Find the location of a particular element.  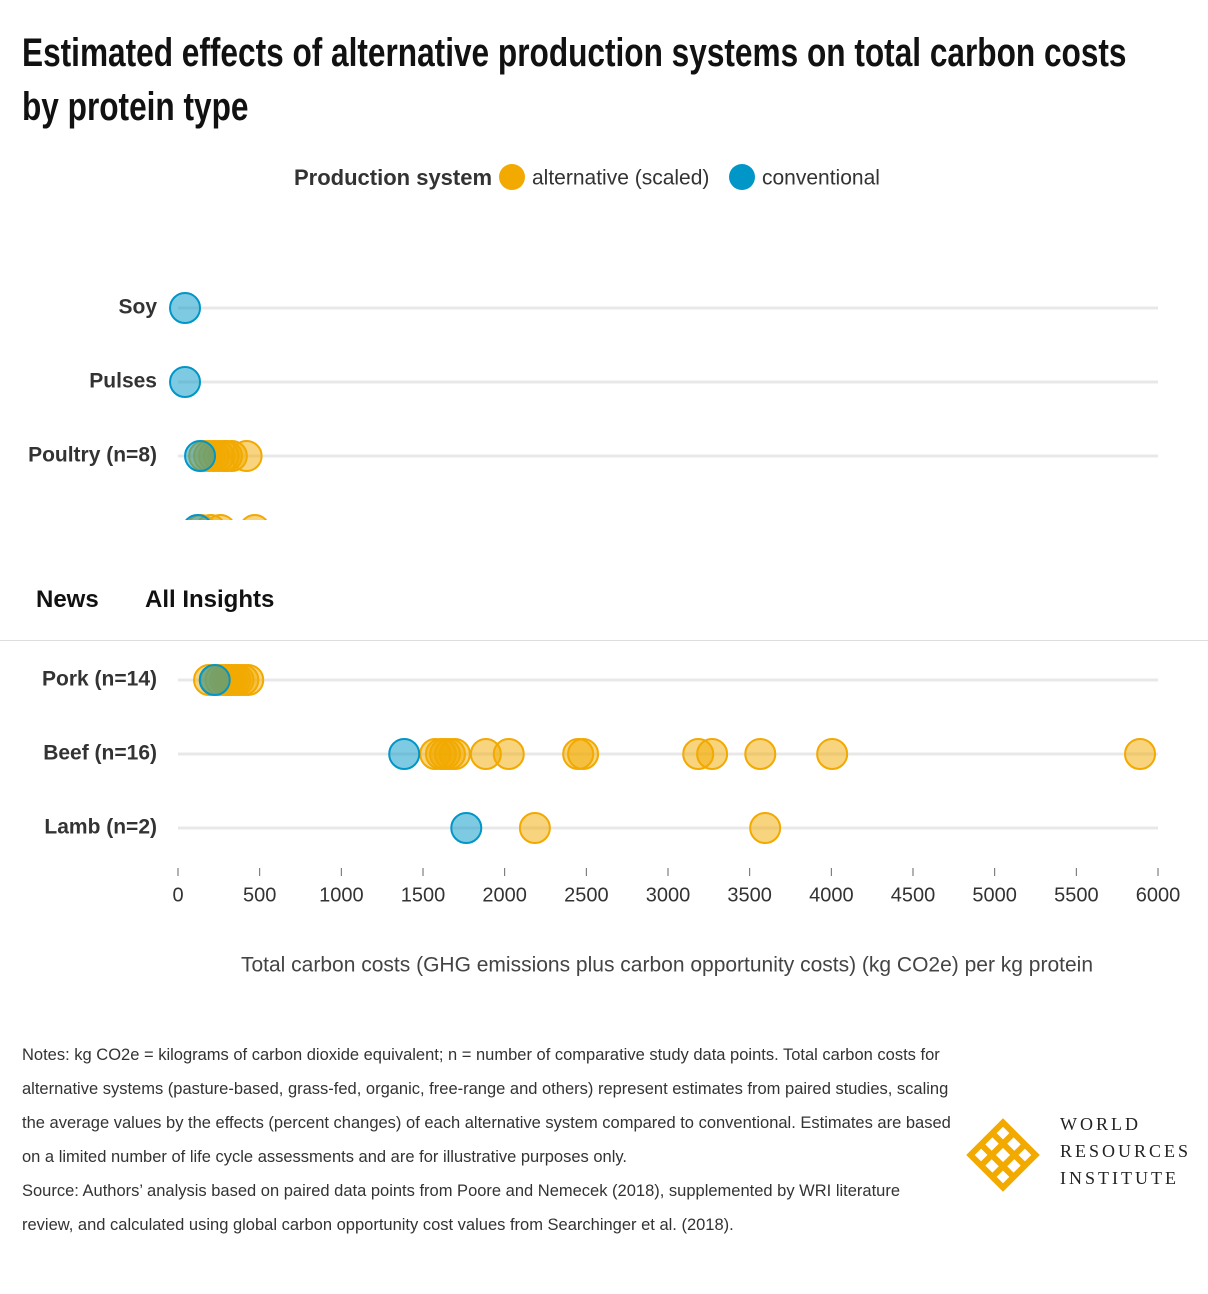

x-tick-label: 4500 is located at coordinates (913, 895).